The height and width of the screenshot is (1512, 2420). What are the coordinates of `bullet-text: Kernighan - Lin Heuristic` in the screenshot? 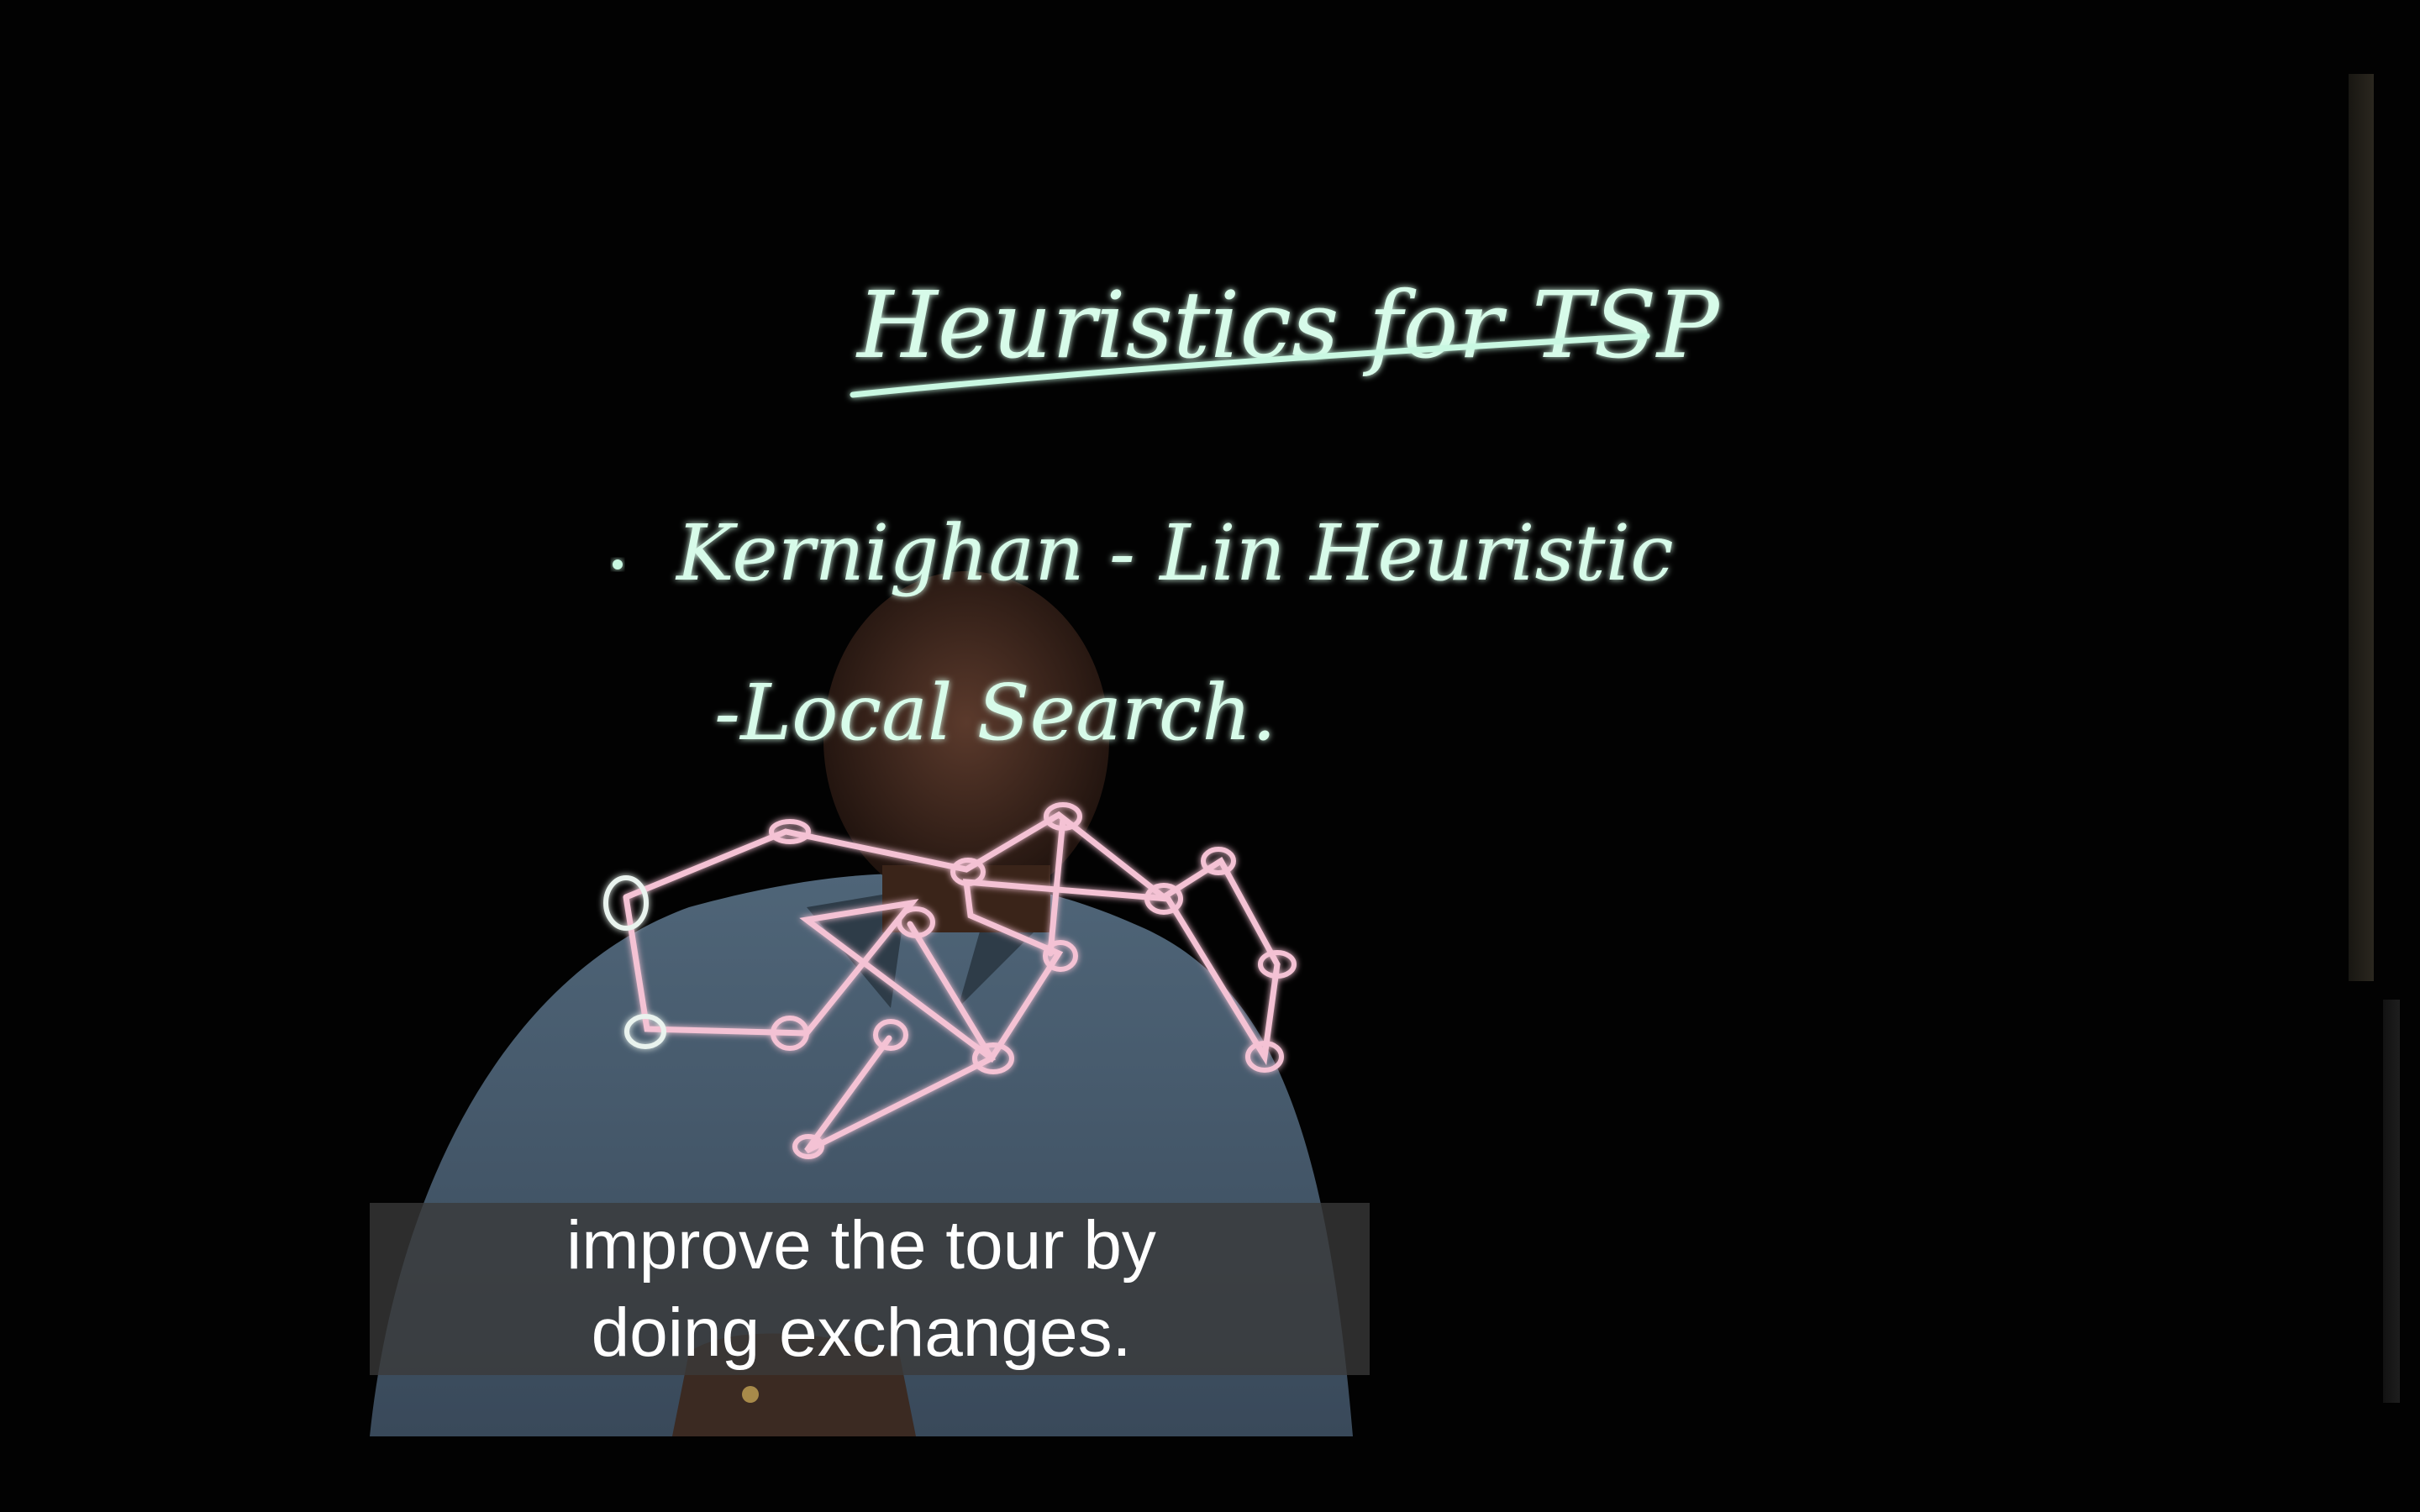 It's located at (1174, 553).